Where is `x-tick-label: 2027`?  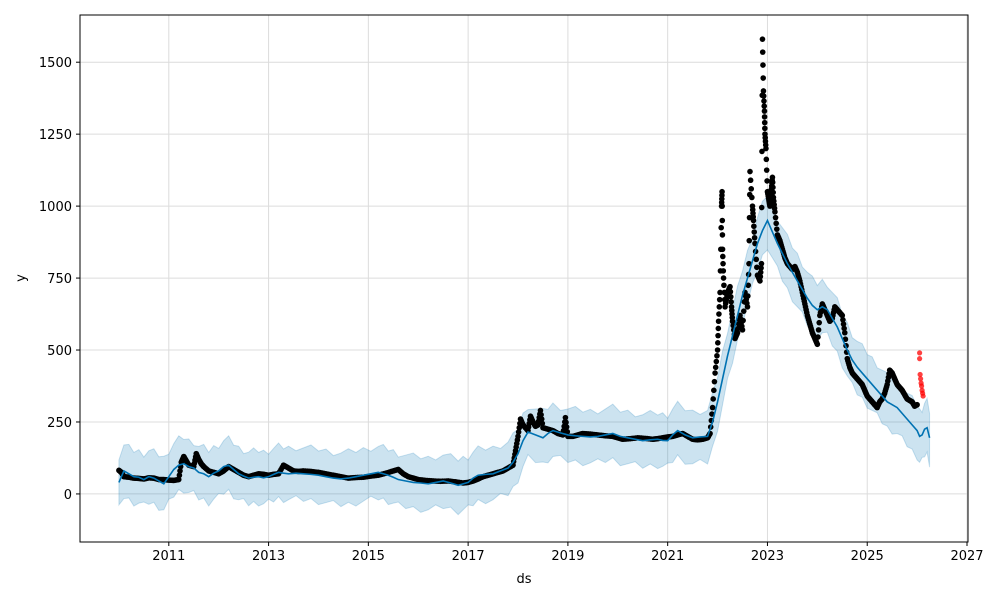
x-tick-label: 2027 is located at coordinates (966, 556).